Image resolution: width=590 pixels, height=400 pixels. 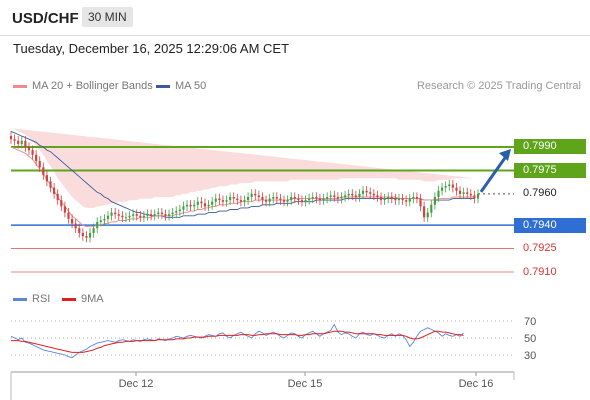 What do you see at coordinates (69, 299) in the screenshot?
I see `ma9-swatch` at bounding box center [69, 299].